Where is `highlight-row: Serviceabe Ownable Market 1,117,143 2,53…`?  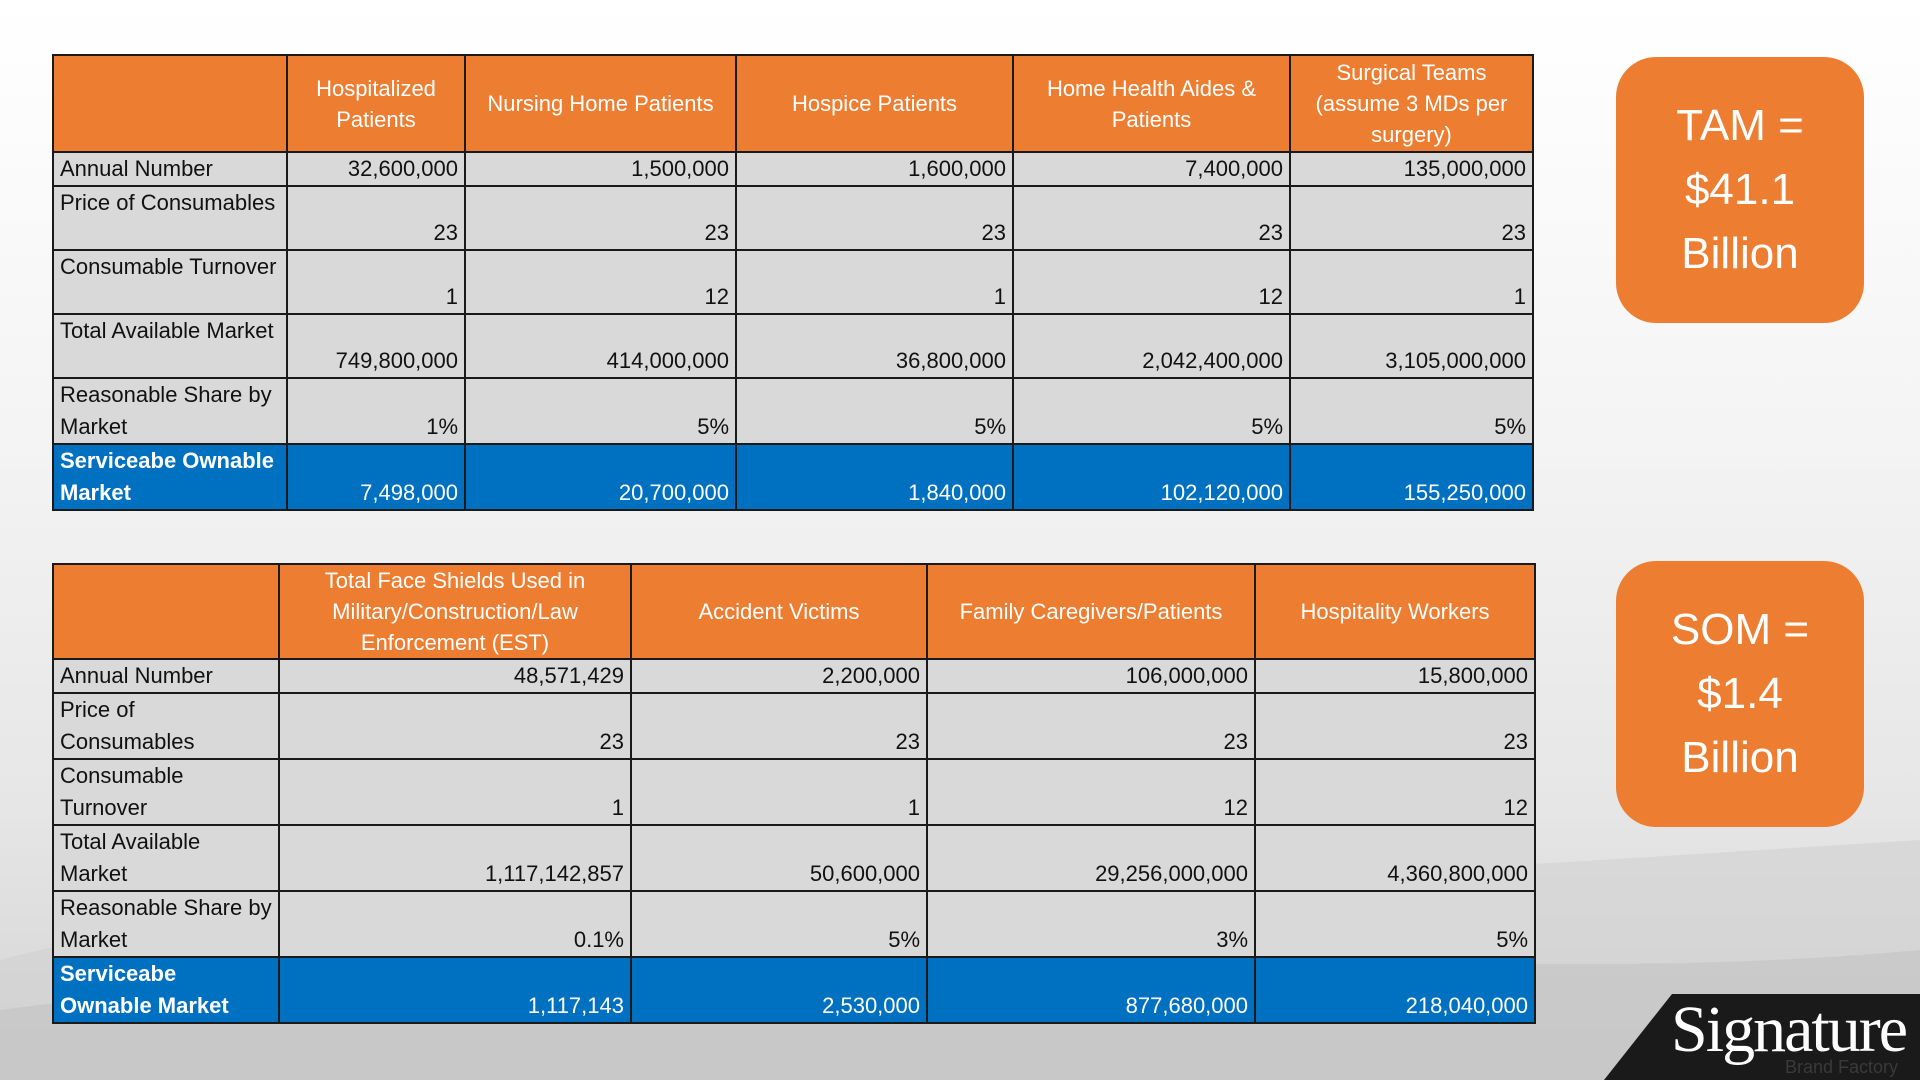
highlight-row: Serviceabe Ownable Market 1,117,143 2,53… is located at coordinates (794, 990).